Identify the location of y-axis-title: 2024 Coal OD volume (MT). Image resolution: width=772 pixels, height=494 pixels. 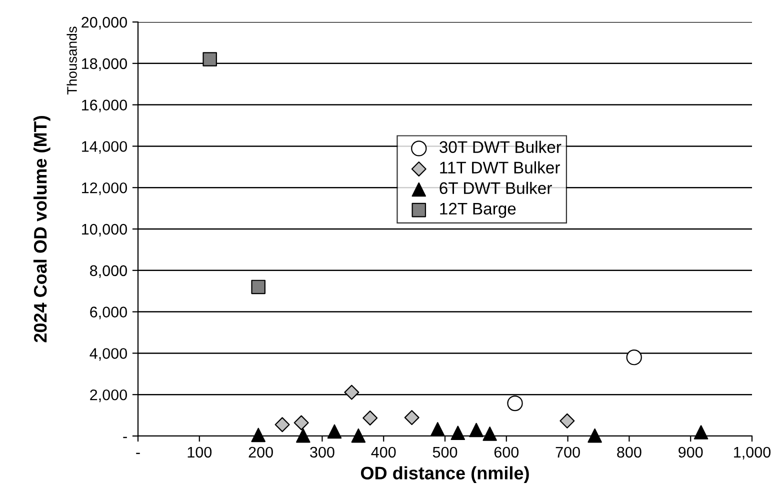
(41, 229).